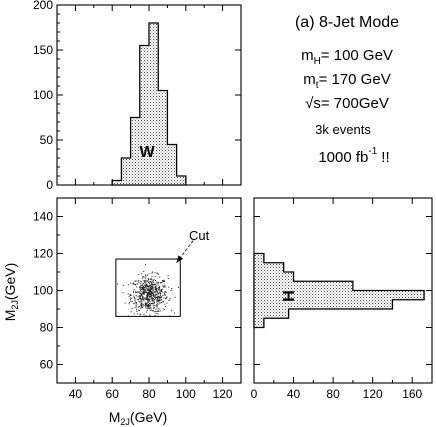  What do you see at coordinates (333, 394) in the screenshot?
I see `x-tick-label-br-80: 80` at bounding box center [333, 394].